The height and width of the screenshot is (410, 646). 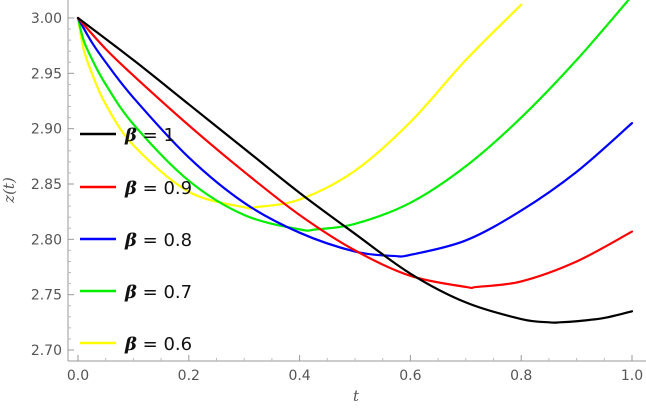 What do you see at coordinates (46, 19) in the screenshot?
I see `y-tick-label: 3.00` at bounding box center [46, 19].